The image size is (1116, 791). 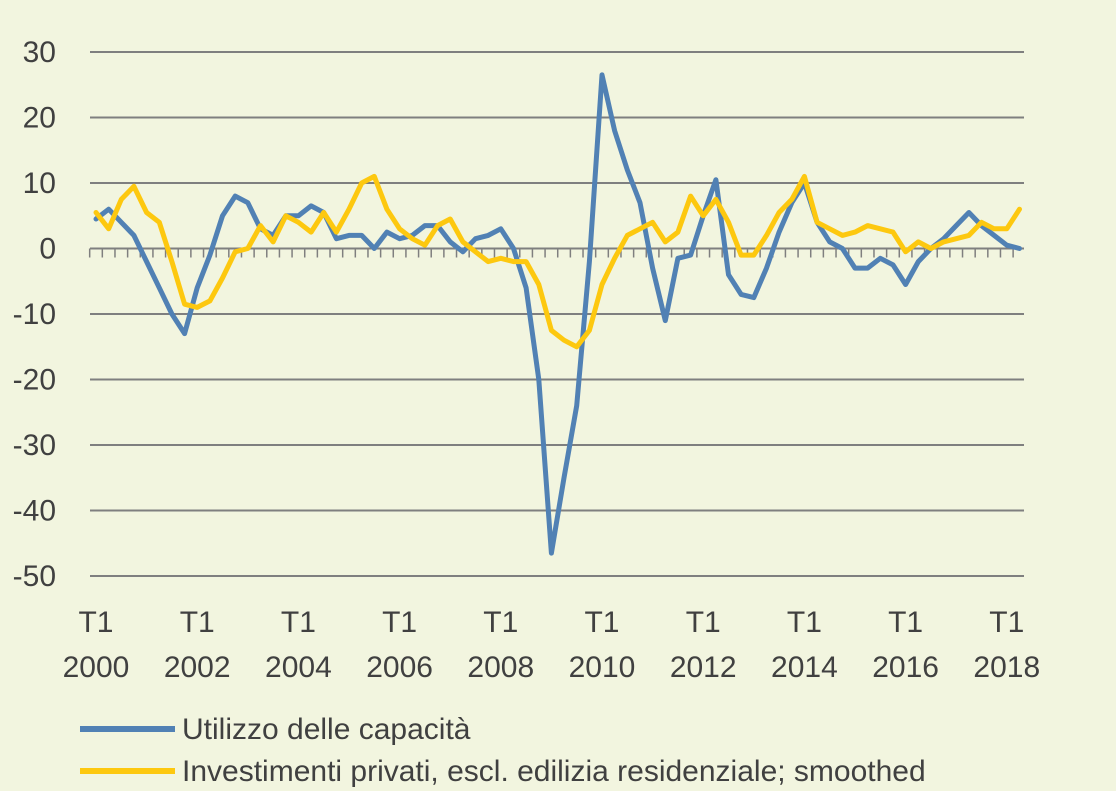 I want to click on y-tick-label: -20, so click(x=34, y=380).